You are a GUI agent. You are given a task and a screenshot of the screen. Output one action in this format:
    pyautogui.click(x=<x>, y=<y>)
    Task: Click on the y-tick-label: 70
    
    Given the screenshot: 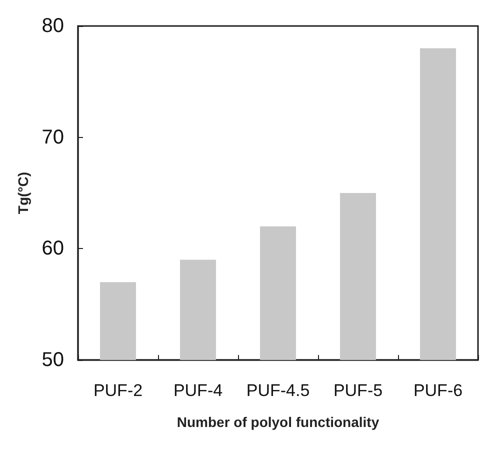 What is the action you would take?
    pyautogui.click(x=53, y=137)
    